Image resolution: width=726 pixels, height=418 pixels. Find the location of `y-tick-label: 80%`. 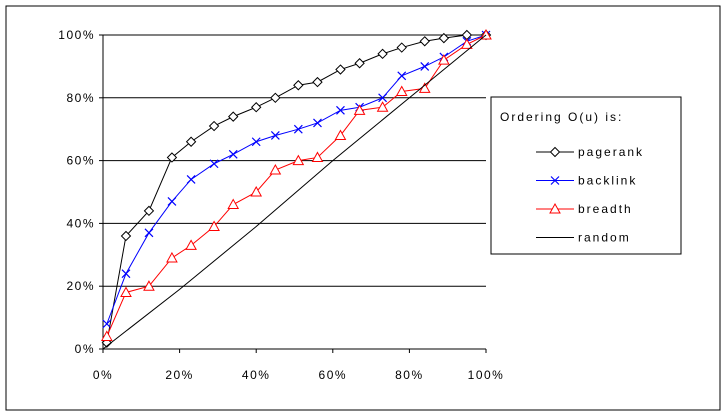

y-tick-label: 80% is located at coordinates (80, 98).